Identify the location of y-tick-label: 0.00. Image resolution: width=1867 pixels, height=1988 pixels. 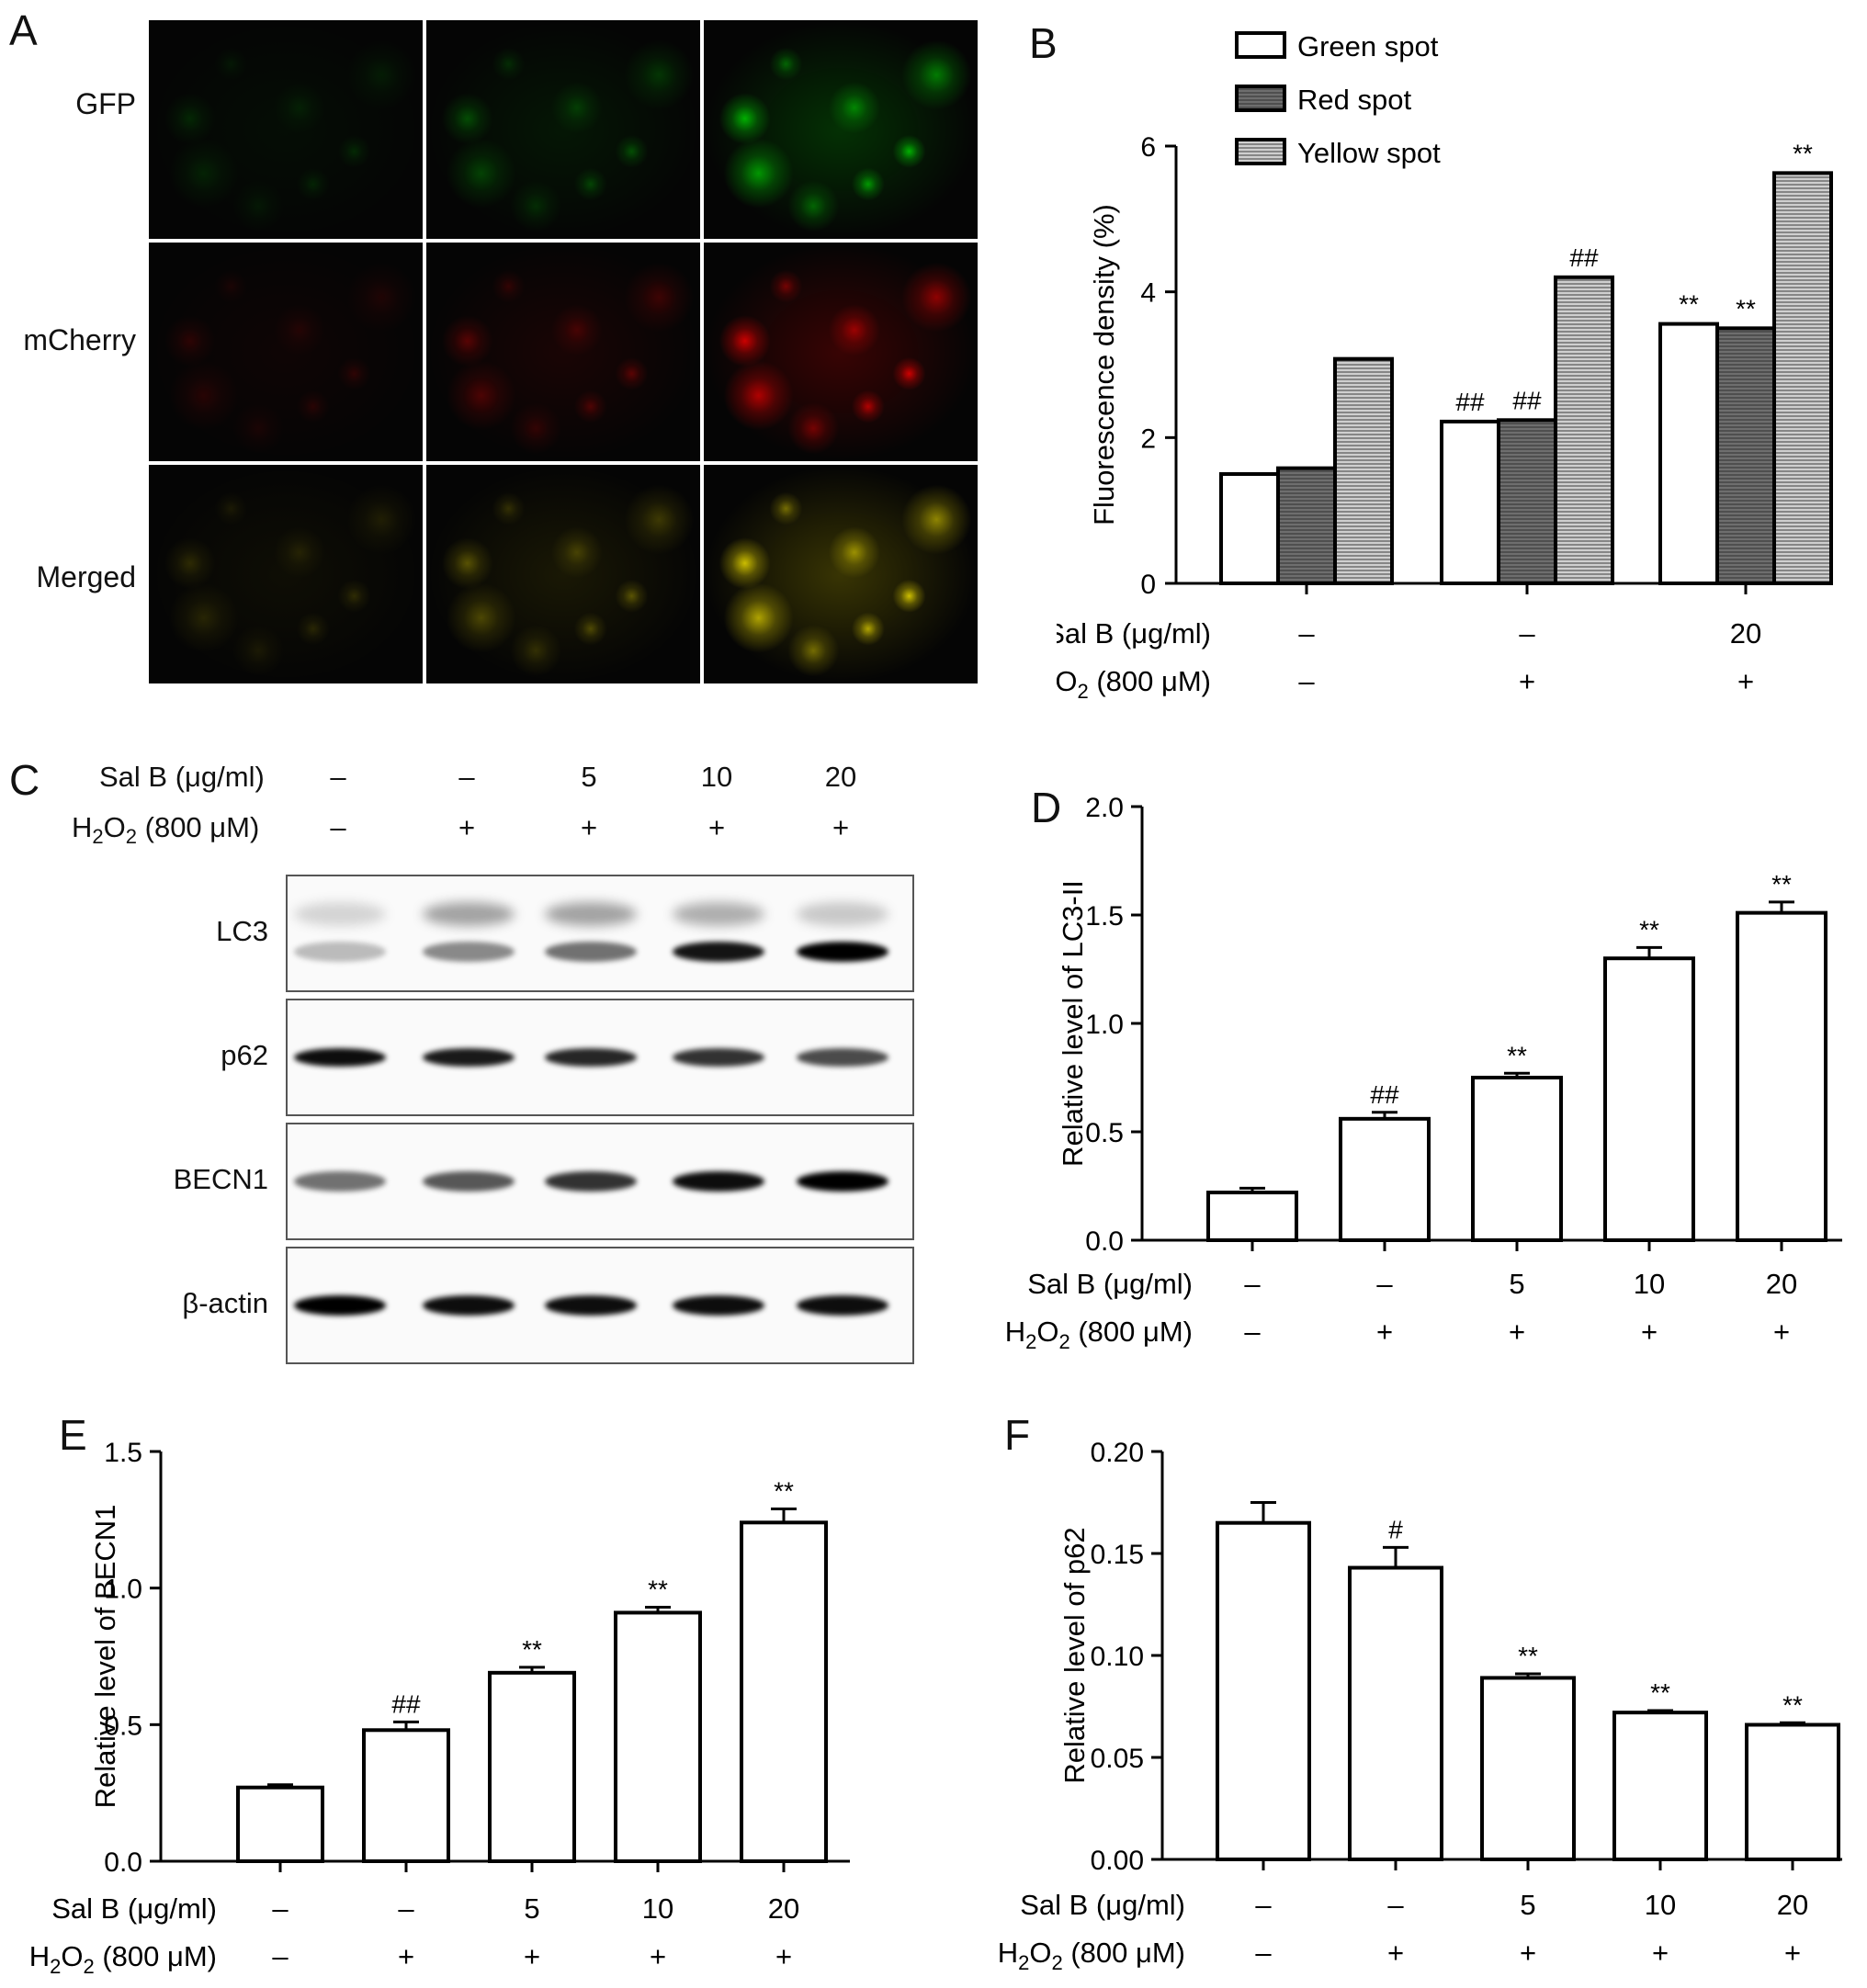
(1117, 1861).